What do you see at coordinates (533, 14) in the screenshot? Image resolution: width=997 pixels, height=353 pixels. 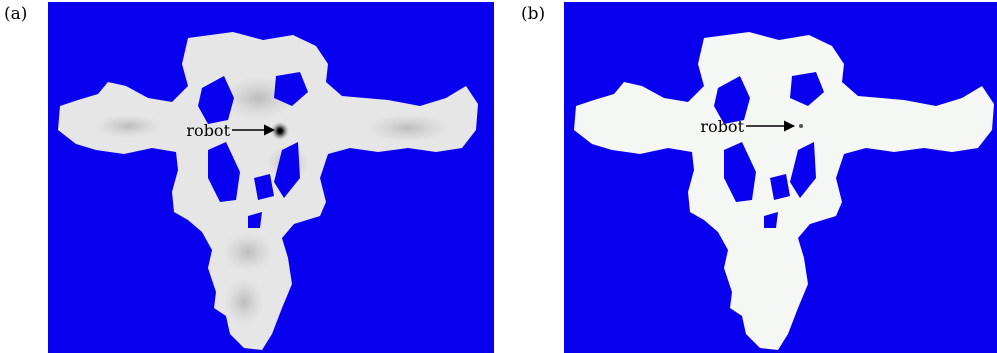 I see `panel-label-b: (b)` at bounding box center [533, 14].